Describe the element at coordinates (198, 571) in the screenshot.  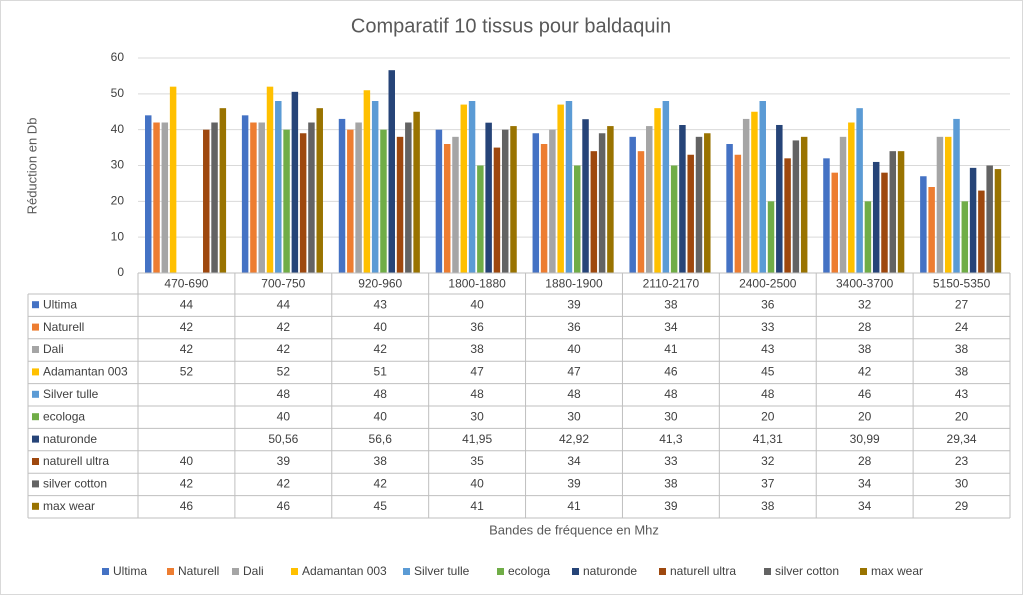
I see `legend-label: Naturell` at that location.